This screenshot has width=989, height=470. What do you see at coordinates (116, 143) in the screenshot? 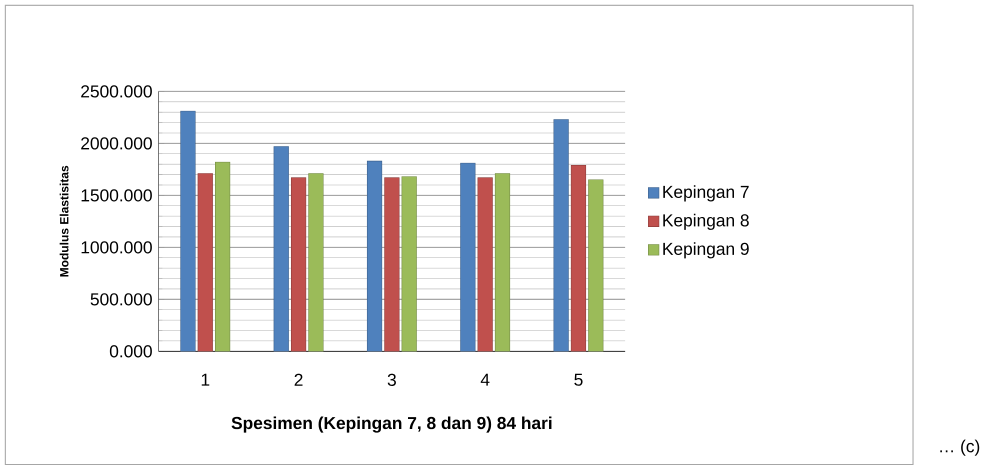
I see `y-tick-label: 2000.000` at bounding box center [116, 143].